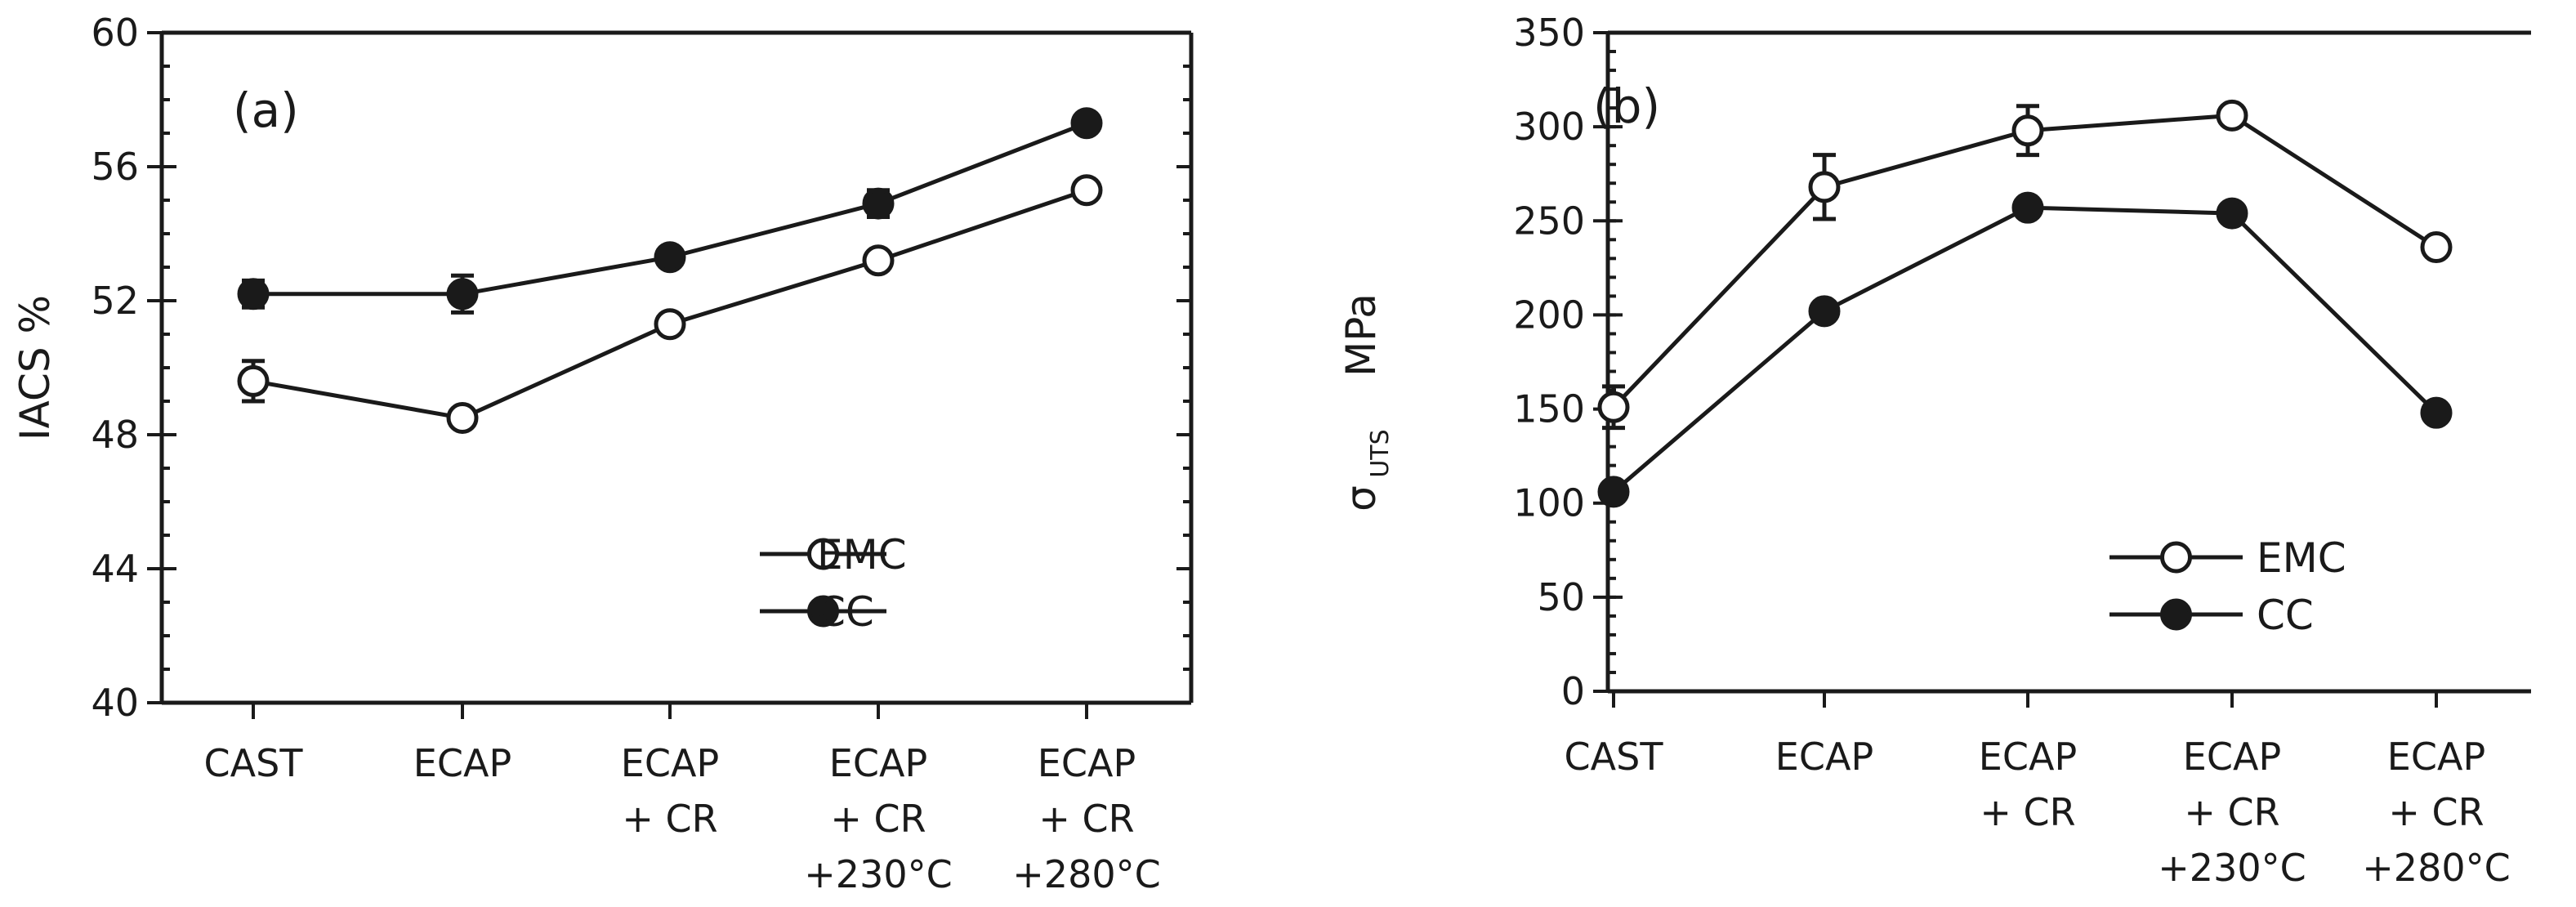 Image resolution: width=2576 pixels, height=907 pixels. What do you see at coordinates (1381, 453) in the screenshot?
I see `y-axis-title-subscript: UTS` at bounding box center [1381, 453].